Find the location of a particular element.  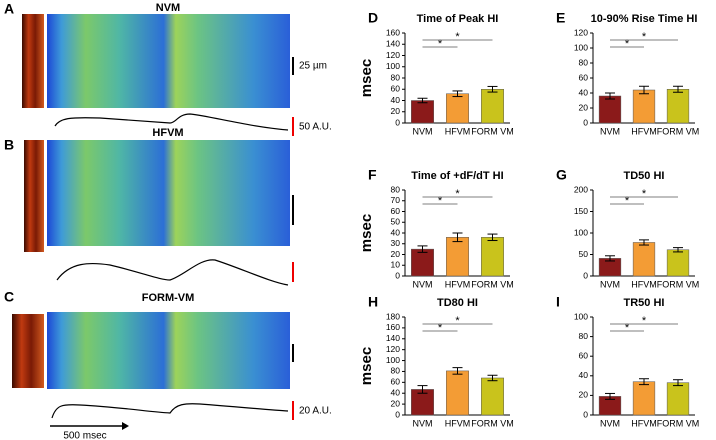

panel-letter: D is located at coordinates (373, 18).